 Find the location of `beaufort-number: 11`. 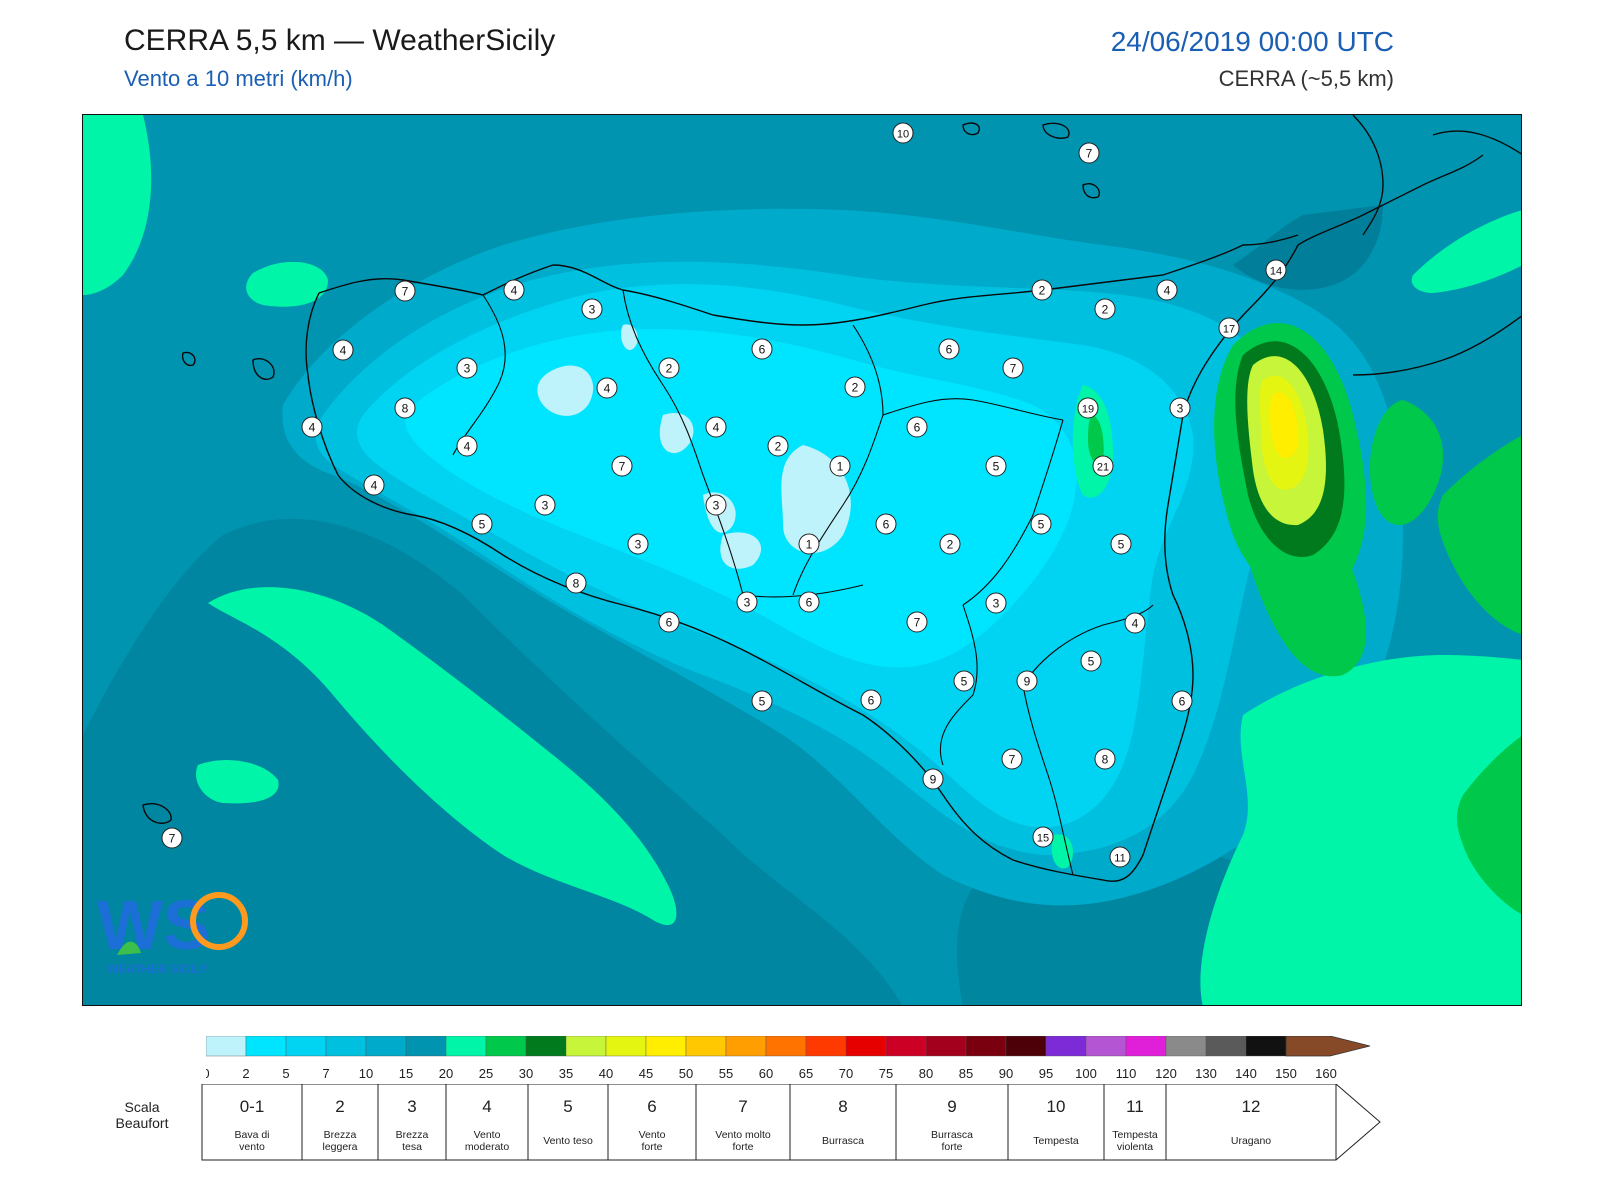

beaufort-number: 11 is located at coordinates (1135, 1106).